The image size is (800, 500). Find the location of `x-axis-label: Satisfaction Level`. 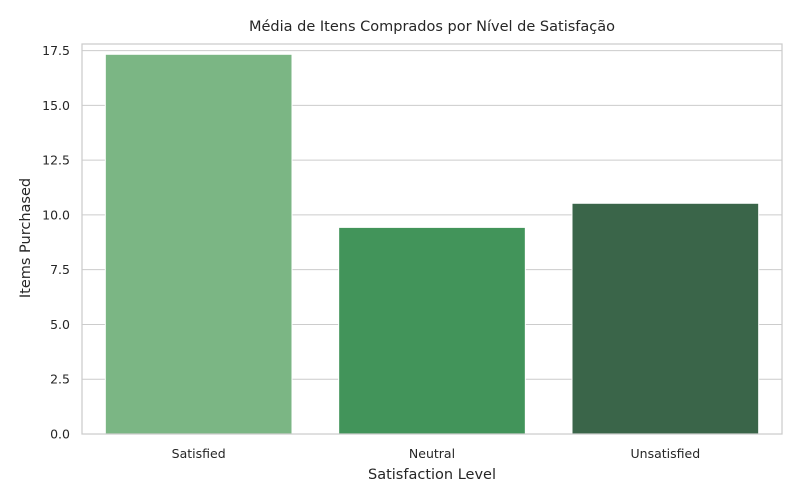

x-axis-label: Satisfaction Level is located at coordinates (432, 475).